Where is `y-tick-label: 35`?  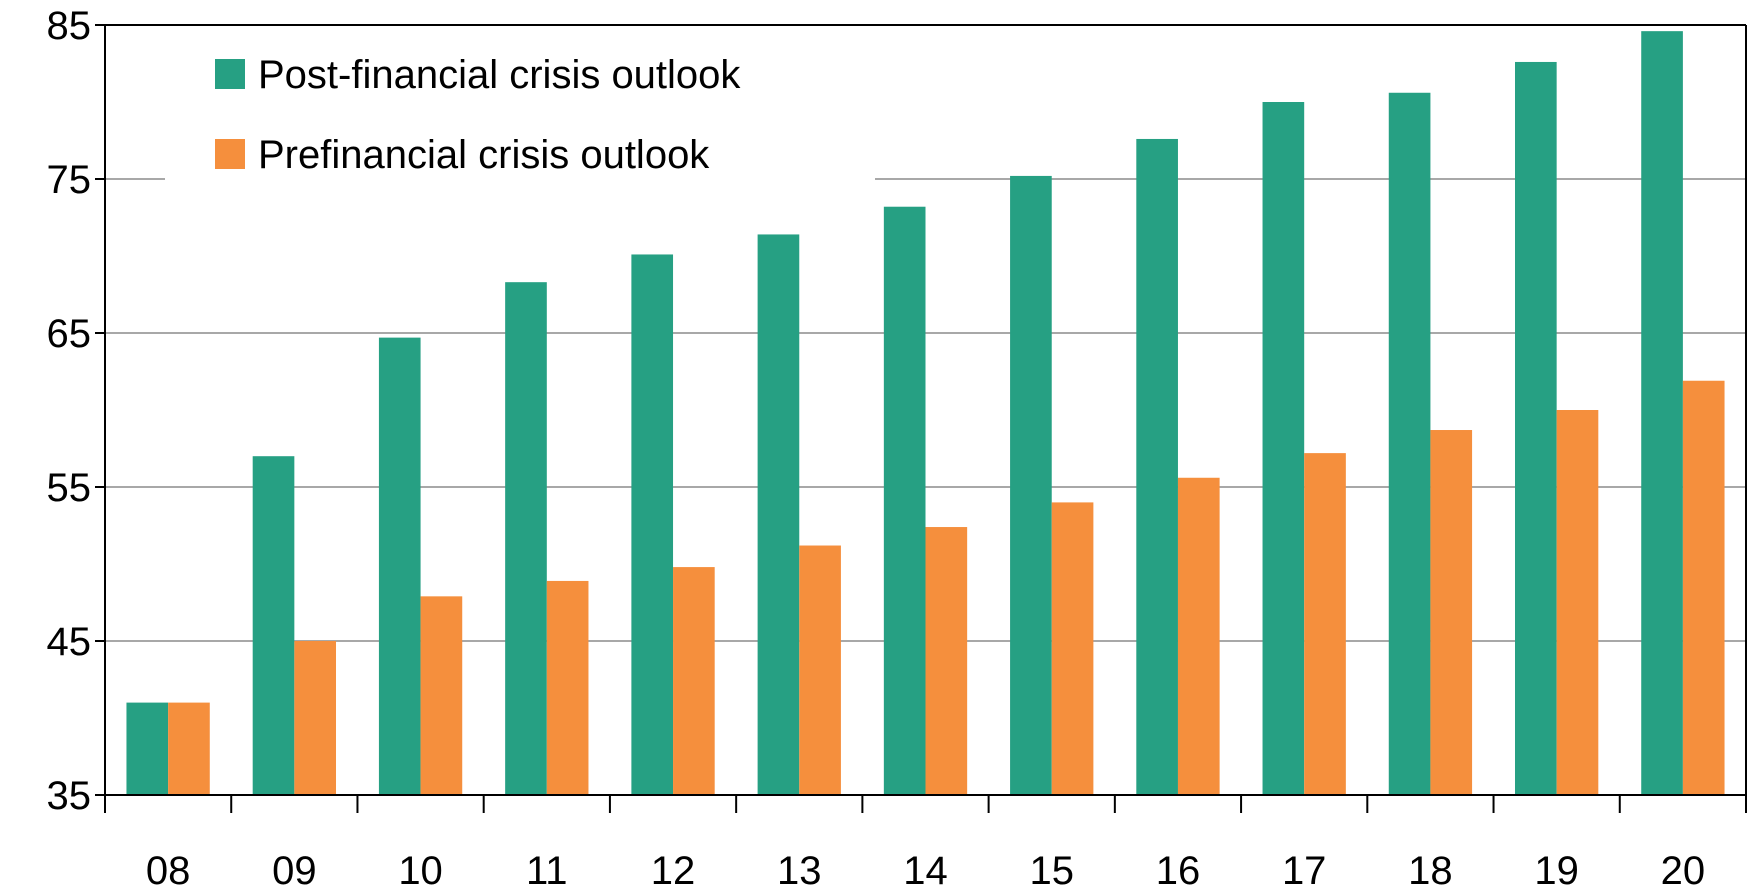 y-tick-label: 35 is located at coordinates (69, 796).